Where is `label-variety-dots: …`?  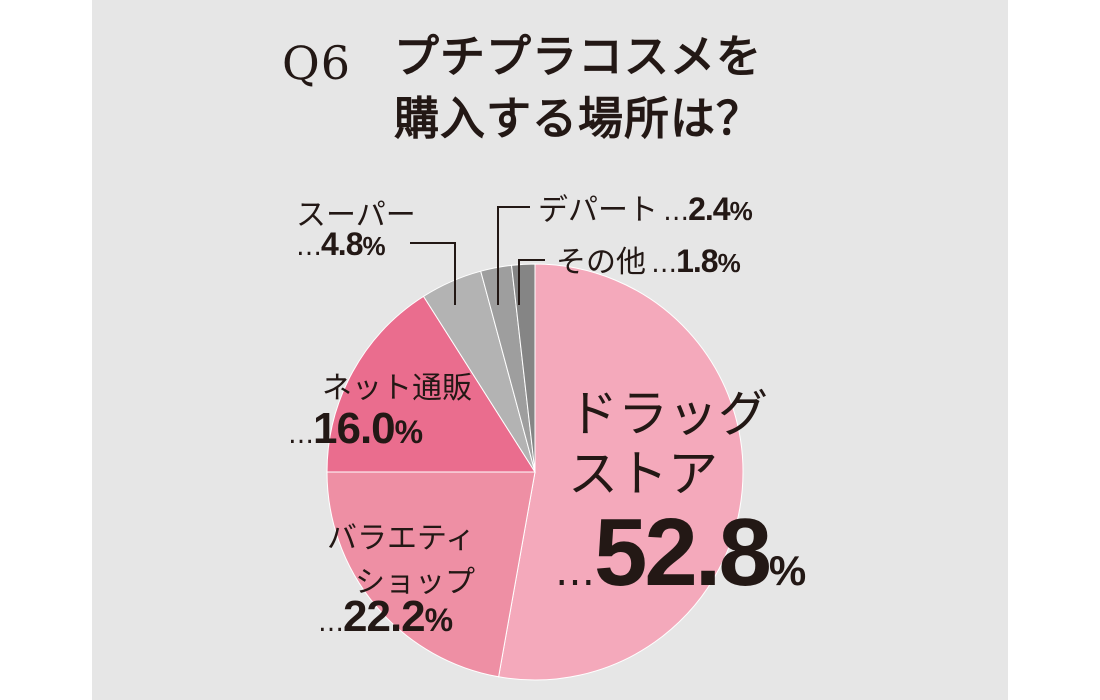
label-variety-dots: … is located at coordinates (331, 623).